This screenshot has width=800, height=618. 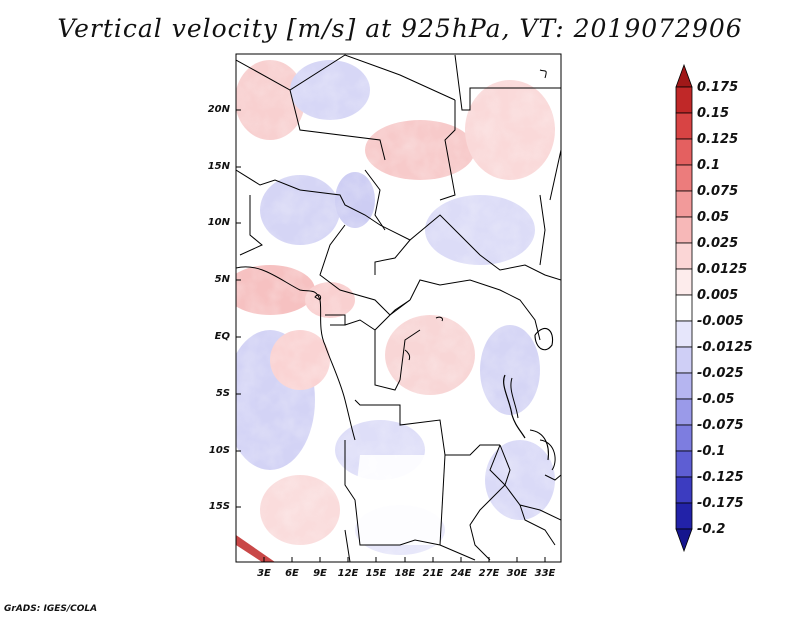 What do you see at coordinates (219, 506) in the screenshot?
I see `lat-label-15s: 15S` at bounding box center [219, 506].